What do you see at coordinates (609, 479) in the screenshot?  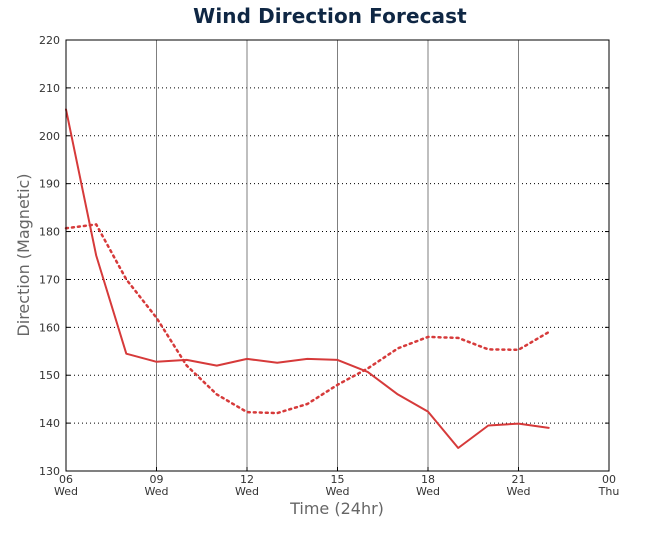 I see `x-tick-label: 00` at bounding box center [609, 479].